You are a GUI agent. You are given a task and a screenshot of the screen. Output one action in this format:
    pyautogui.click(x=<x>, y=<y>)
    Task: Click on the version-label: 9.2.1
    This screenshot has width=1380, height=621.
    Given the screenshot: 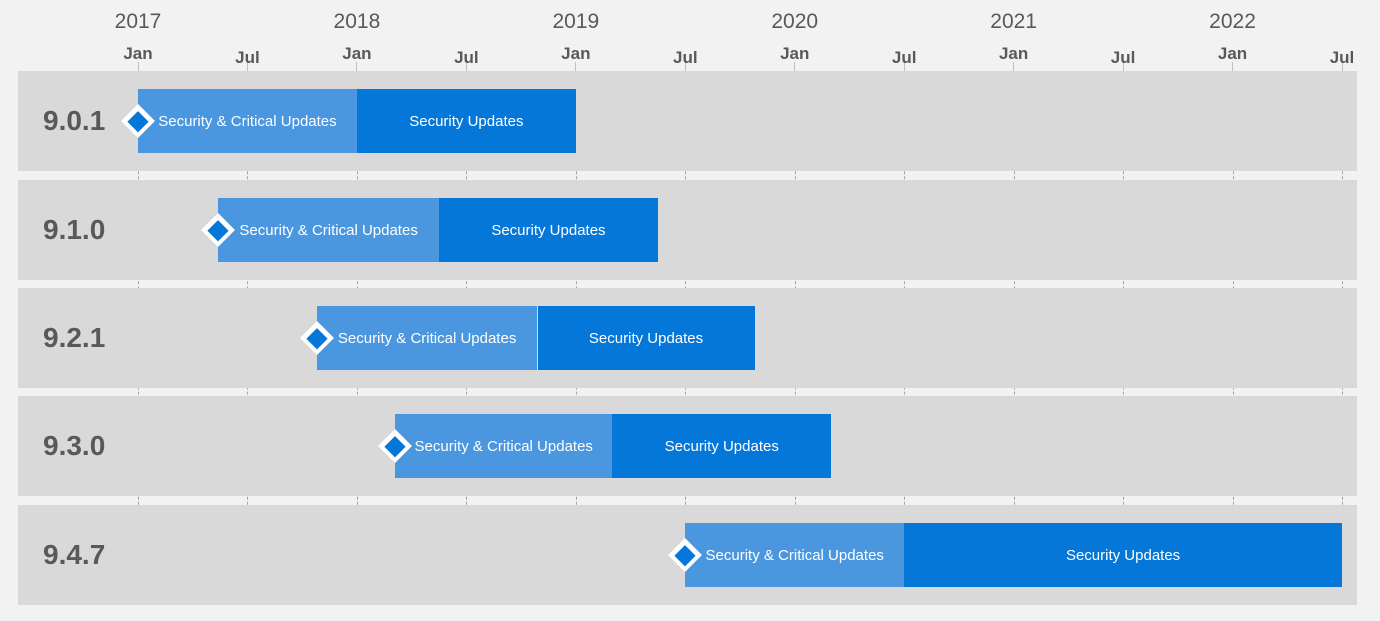 What is the action you would take?
    pyautogui.click(x=74, y=337)
    